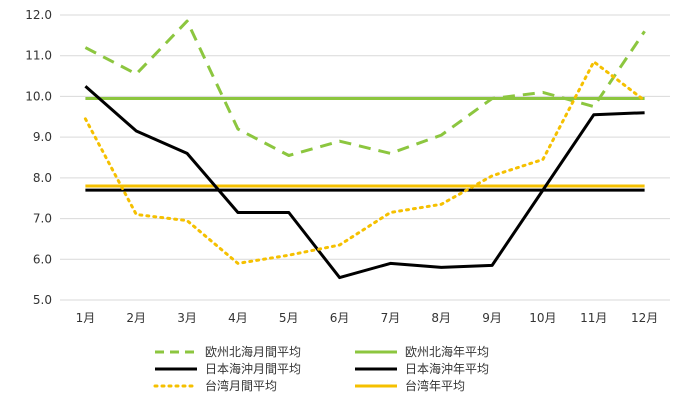  I want to click on x-tick-label: 8月, so click(441, 318).